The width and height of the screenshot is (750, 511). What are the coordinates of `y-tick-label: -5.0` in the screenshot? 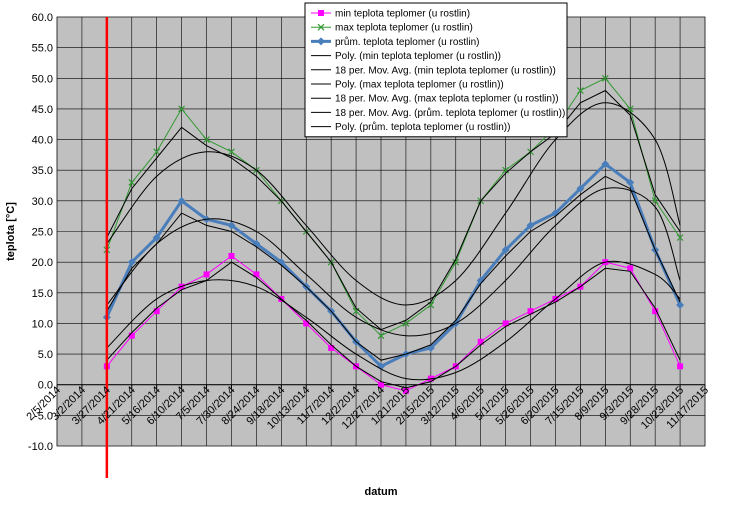 It's located at (43, 416).